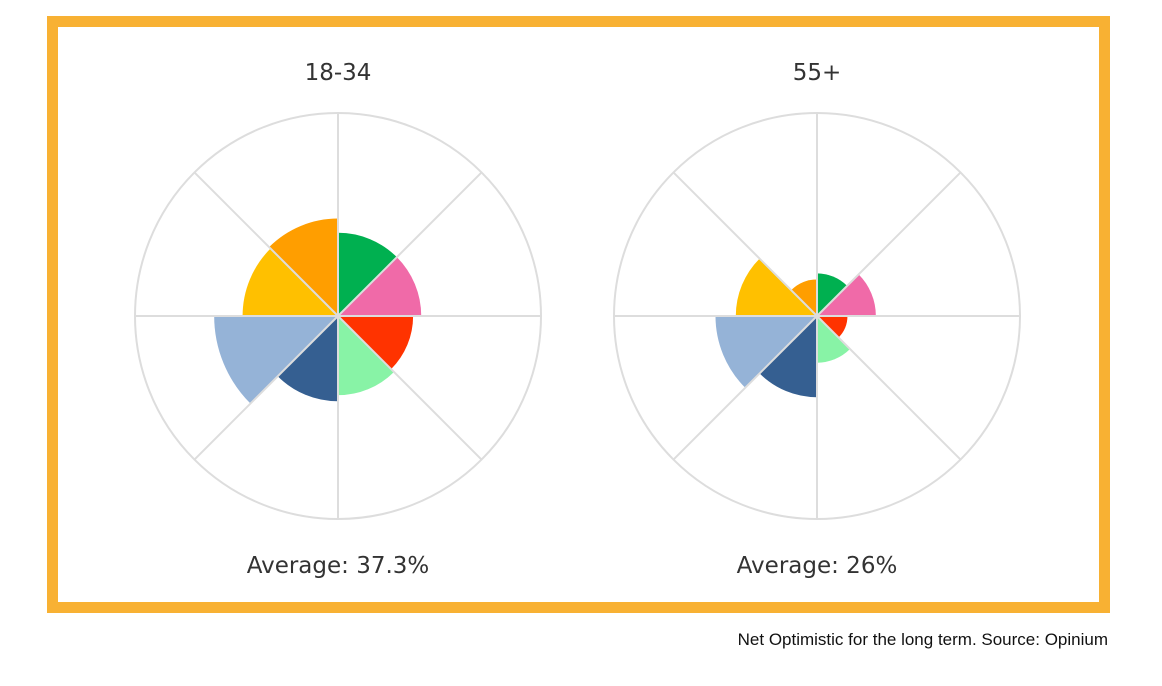  Describe the element at coordinates (338, 73) in the screenshot. I see `chart-title: 18-34` at that location.